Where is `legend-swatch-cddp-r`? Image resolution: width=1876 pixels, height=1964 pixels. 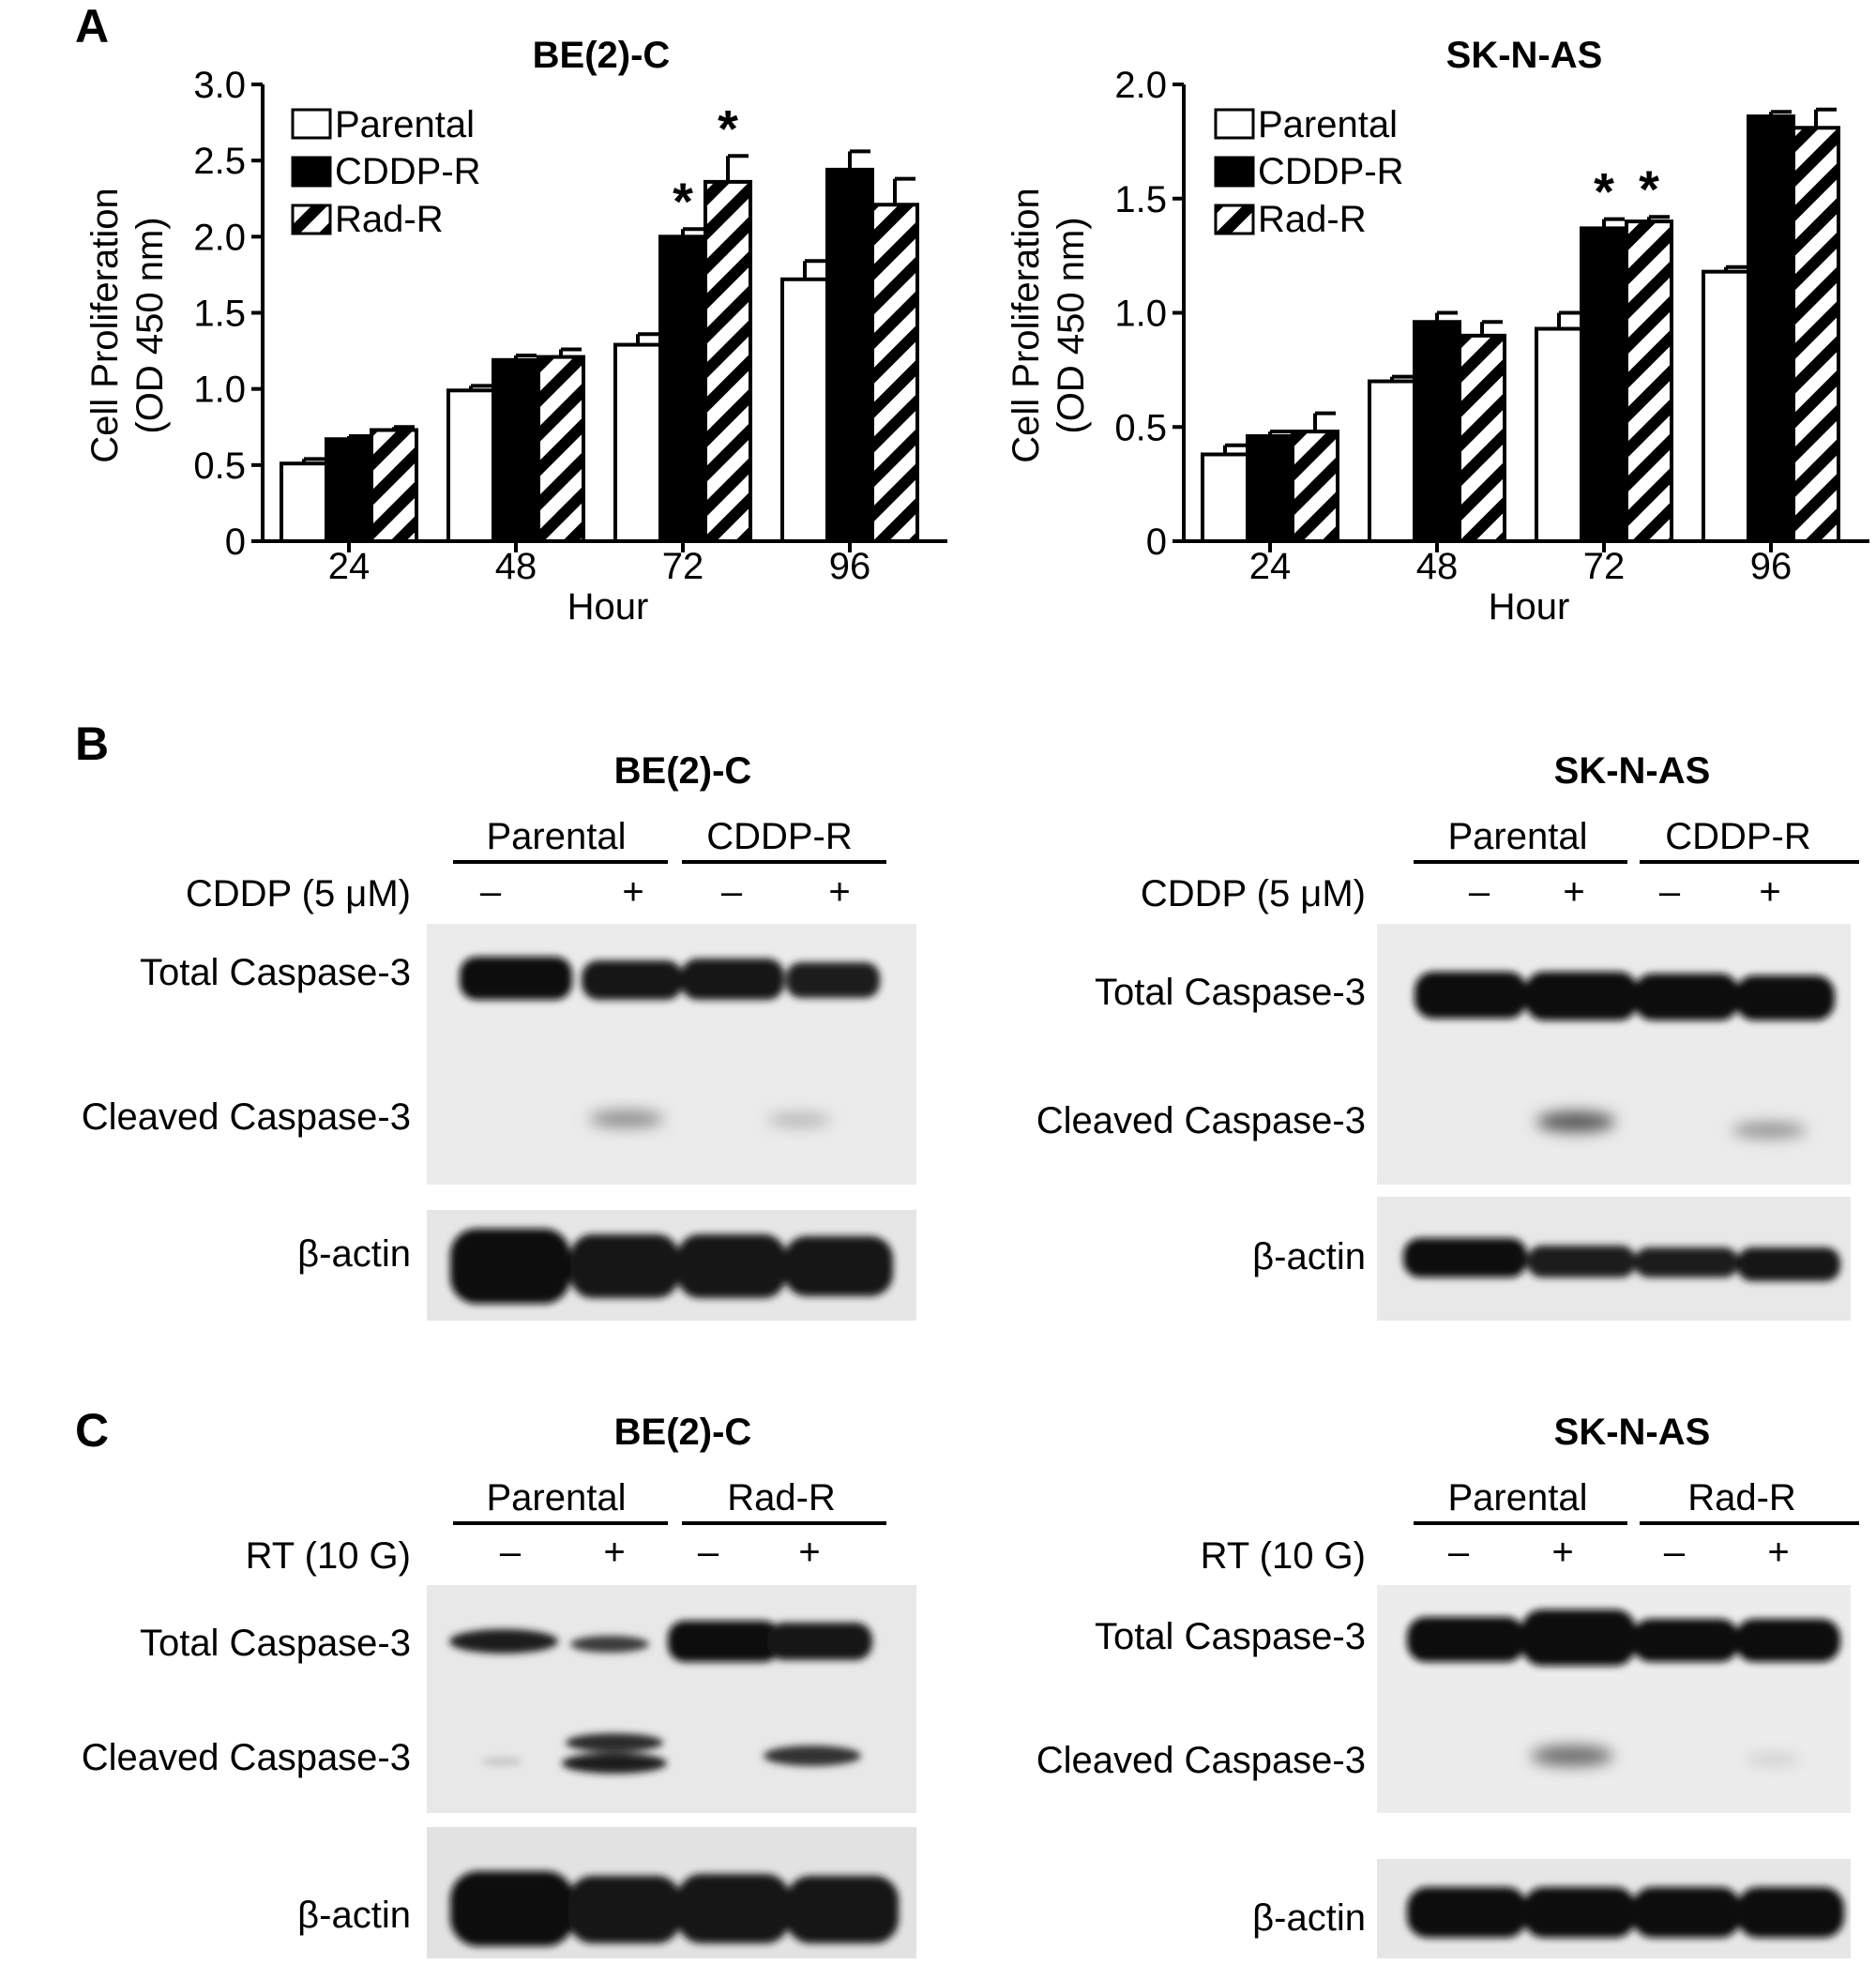 legend-swatch-cddp-r is located at coordinates (1234, 172).